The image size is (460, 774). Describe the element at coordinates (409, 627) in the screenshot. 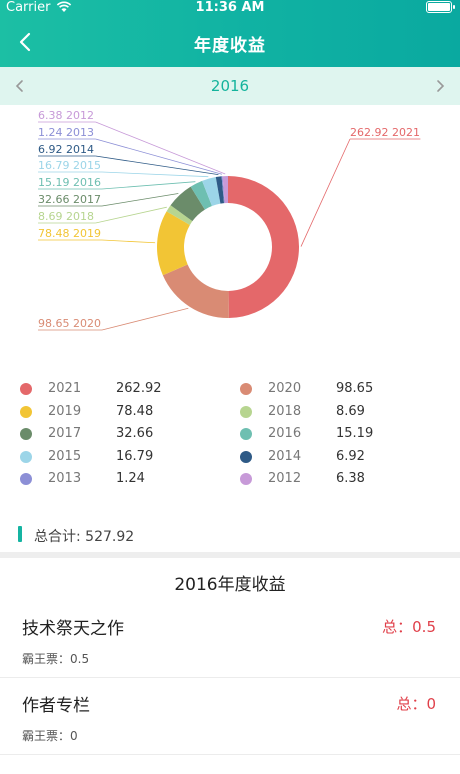

I see `work-total: 总：0.5` at that location.